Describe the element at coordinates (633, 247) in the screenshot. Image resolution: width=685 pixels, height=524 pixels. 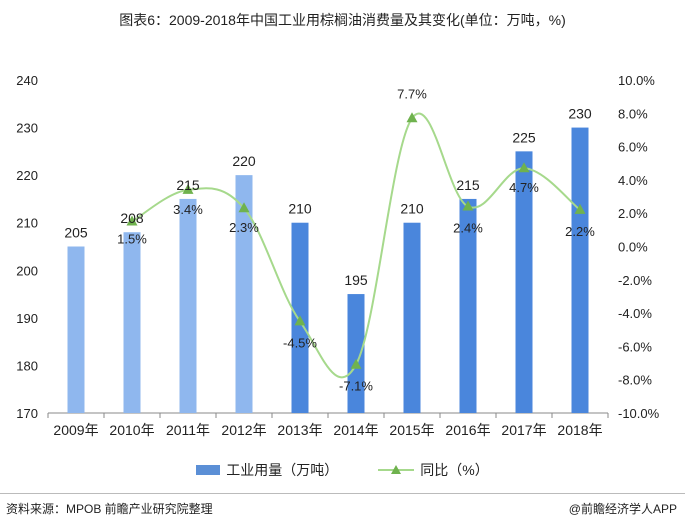
I see `y-right-tick-label: 0.0%` at that location.